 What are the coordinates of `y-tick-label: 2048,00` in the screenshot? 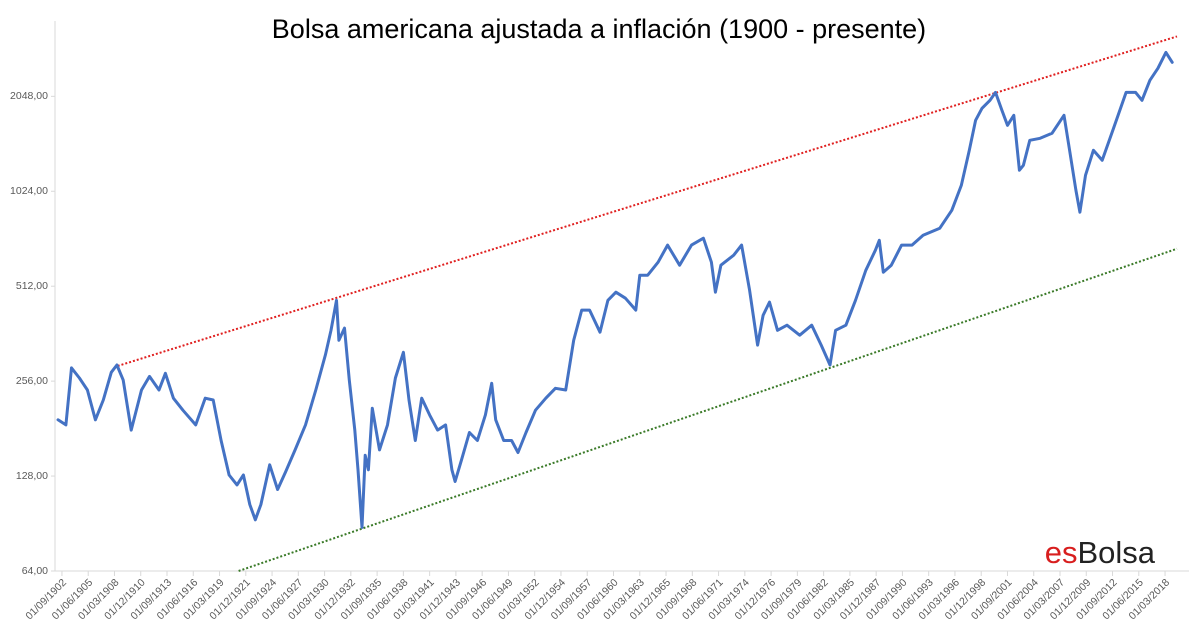 It's located at (29, 96).